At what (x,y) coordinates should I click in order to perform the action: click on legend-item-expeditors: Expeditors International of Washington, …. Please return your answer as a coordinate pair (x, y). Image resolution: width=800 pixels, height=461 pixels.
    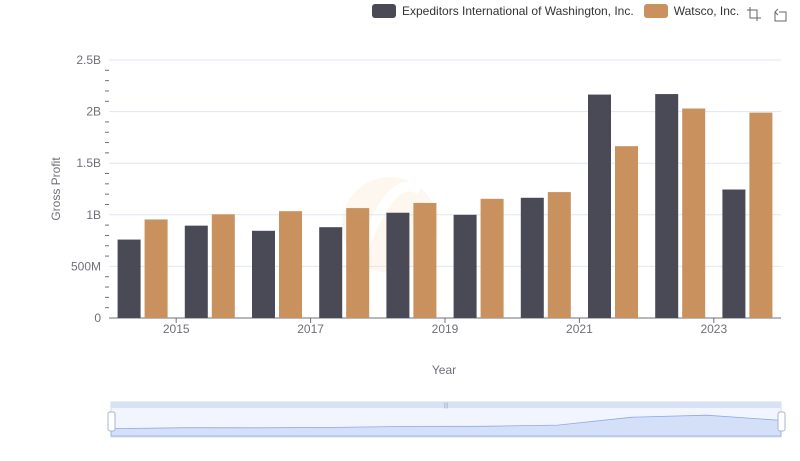
    Looking at the image, I should click on (503, 11).